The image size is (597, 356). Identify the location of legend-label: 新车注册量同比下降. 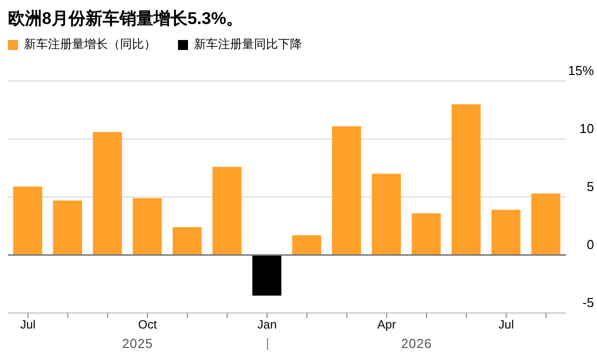
(248, 44).